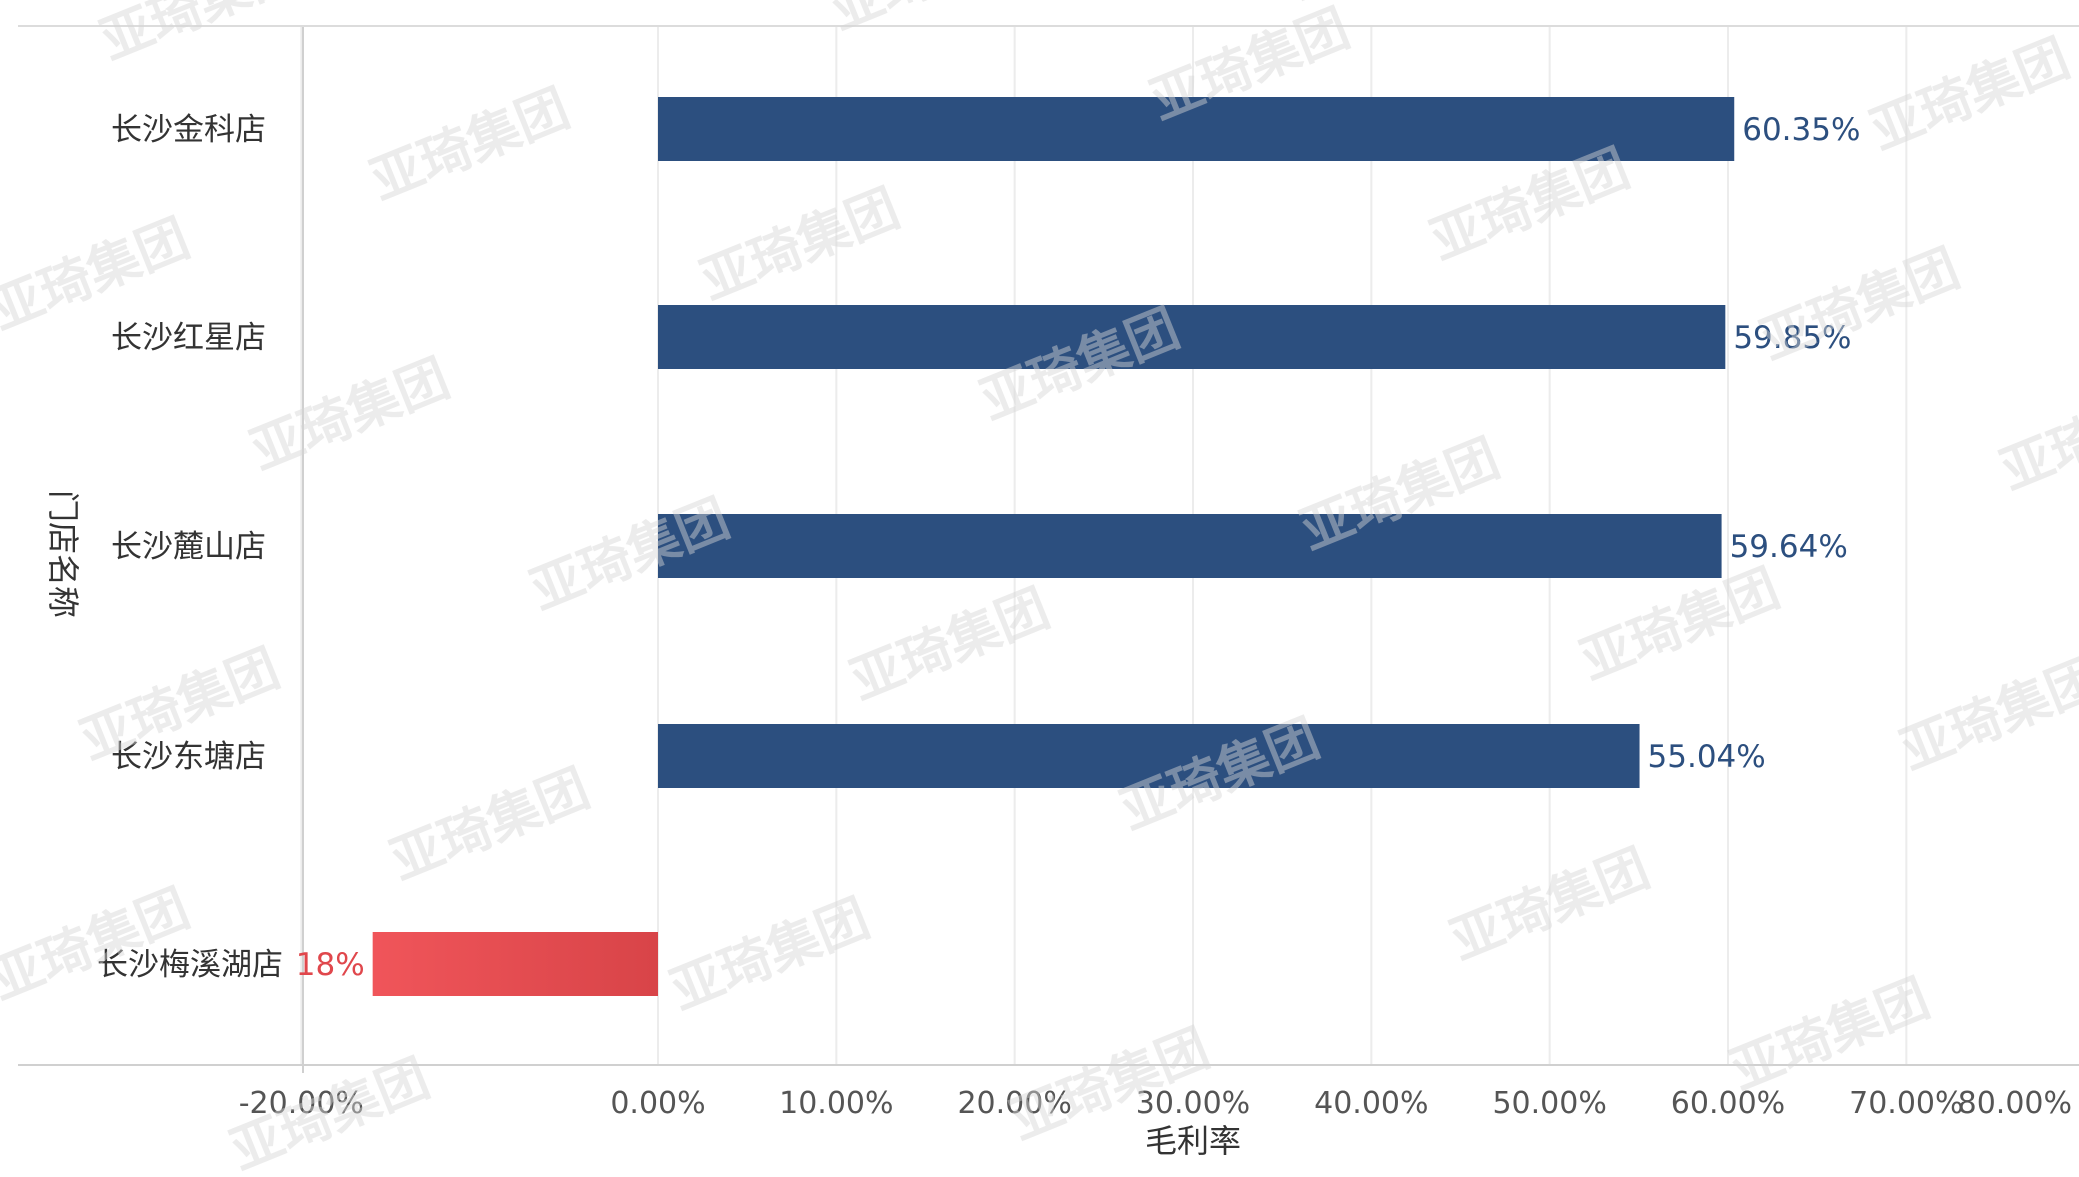 The width and height of the screenshot is (2079, 1177). What do you see at coordinates (63, 554) in the screenshot?
I see `y-axis-title: 门店名称` at bounding box center [63, 554].